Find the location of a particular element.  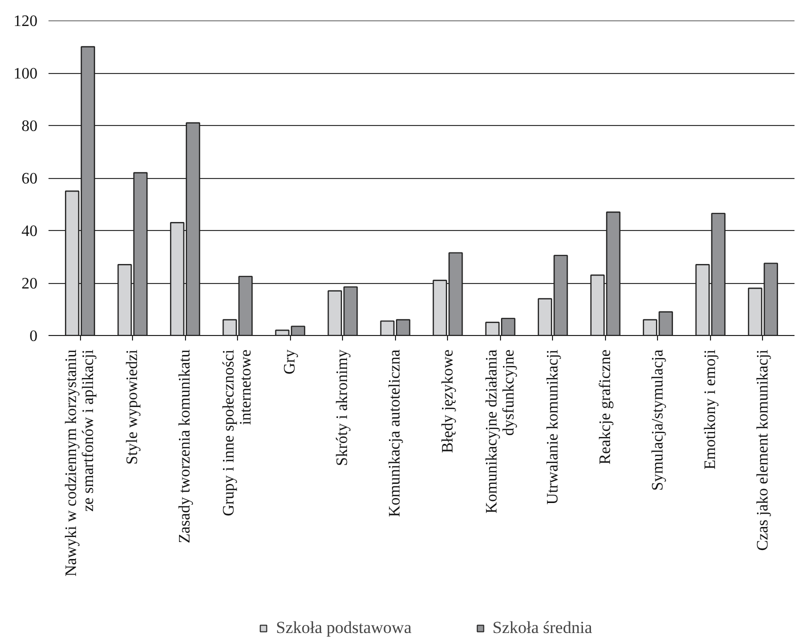

x-tick-label: Emotikony i emoji is located at coordinates (710, 409).